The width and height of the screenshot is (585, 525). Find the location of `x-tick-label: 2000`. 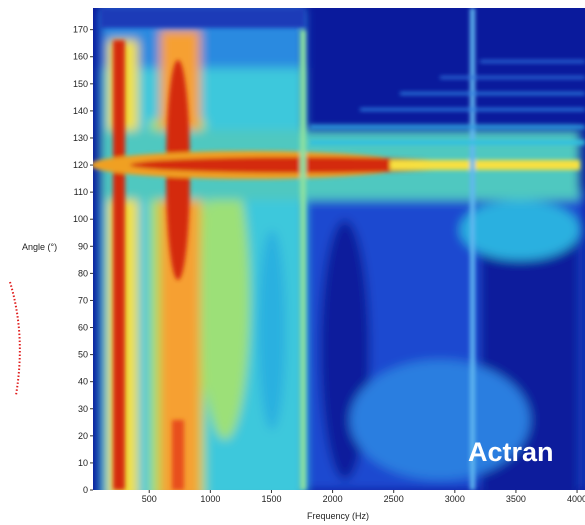

x-tick-label: 2000 is located at coordinates (333, 499).